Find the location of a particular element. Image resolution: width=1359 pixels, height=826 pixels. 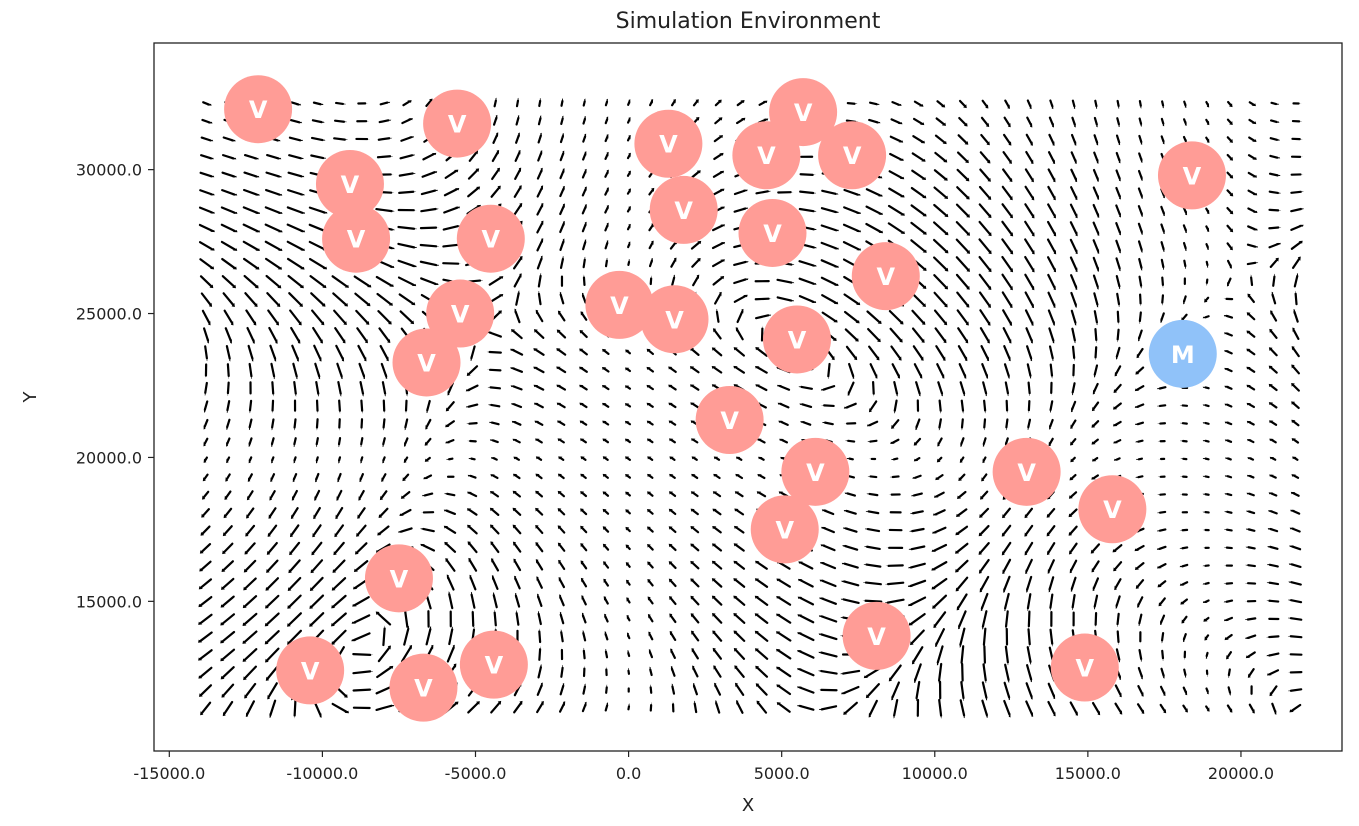

marker-label: V is located at coordinates (683, 211).